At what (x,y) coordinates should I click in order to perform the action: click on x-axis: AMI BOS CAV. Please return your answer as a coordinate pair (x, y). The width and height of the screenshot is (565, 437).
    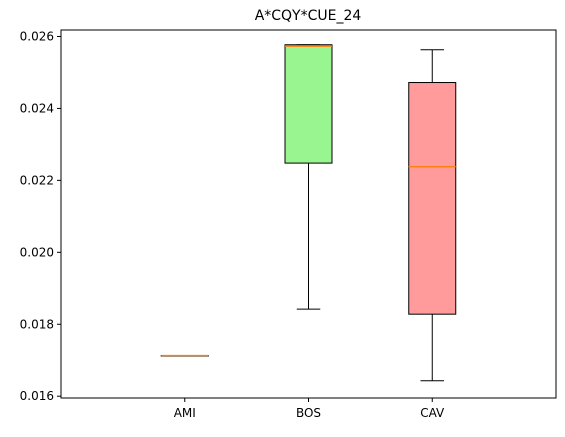
    Looking at the image, I should click on (309, 409).